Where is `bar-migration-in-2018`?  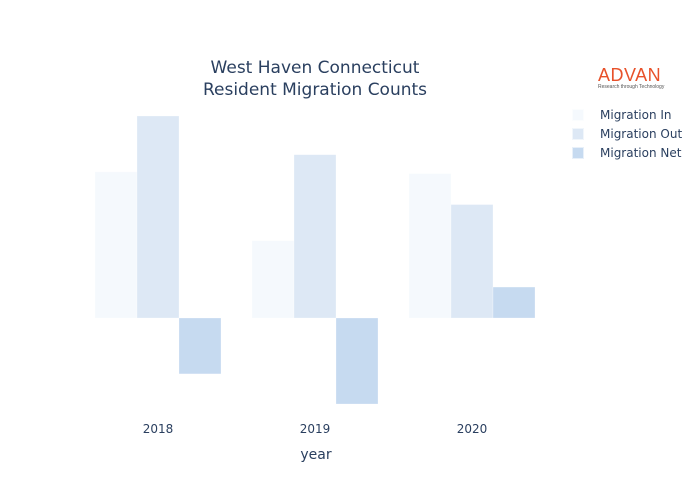
bar-migration-in-2018 is located at coordinates (116, 245).